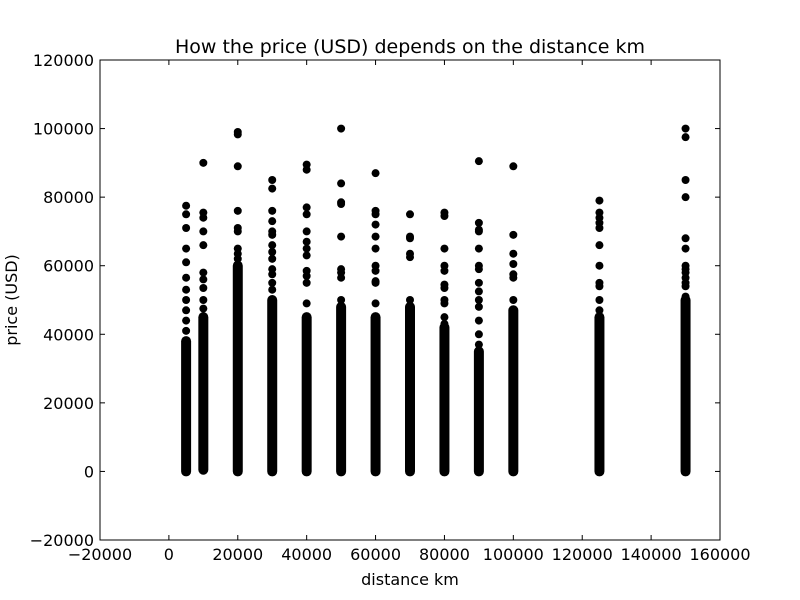 This screenshot has width=800, height=600. Describe the element at coordinates (719, 554) in the screenshot. I see `x-tick-label: 160000` at that location.